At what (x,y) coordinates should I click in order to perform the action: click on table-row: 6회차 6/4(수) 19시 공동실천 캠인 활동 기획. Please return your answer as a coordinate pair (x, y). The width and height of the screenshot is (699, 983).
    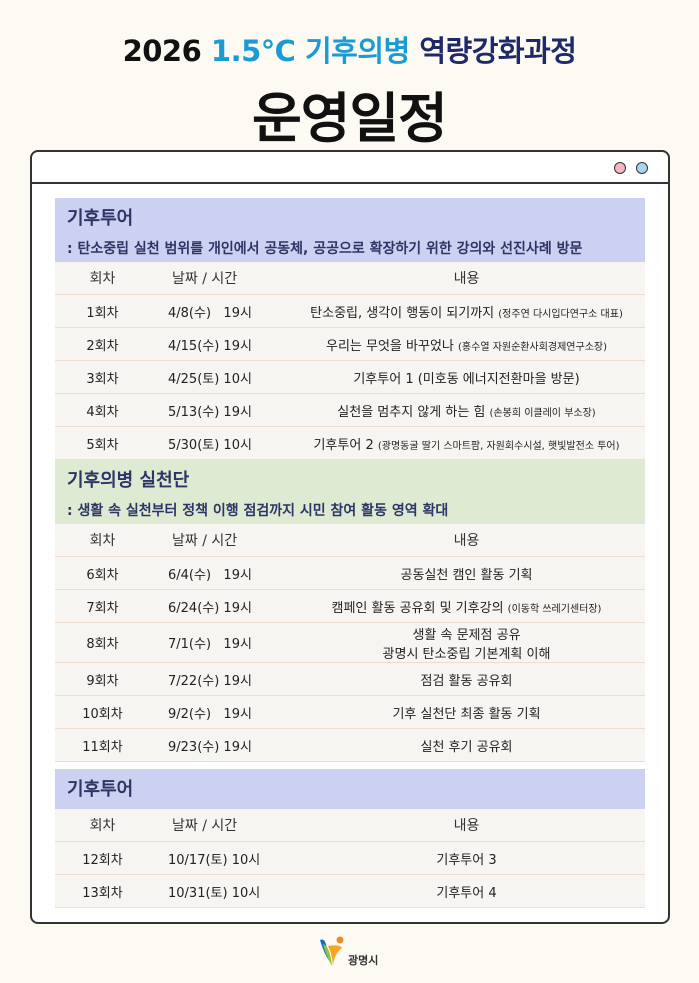
    Looking at the image, I should click on (350, 573).